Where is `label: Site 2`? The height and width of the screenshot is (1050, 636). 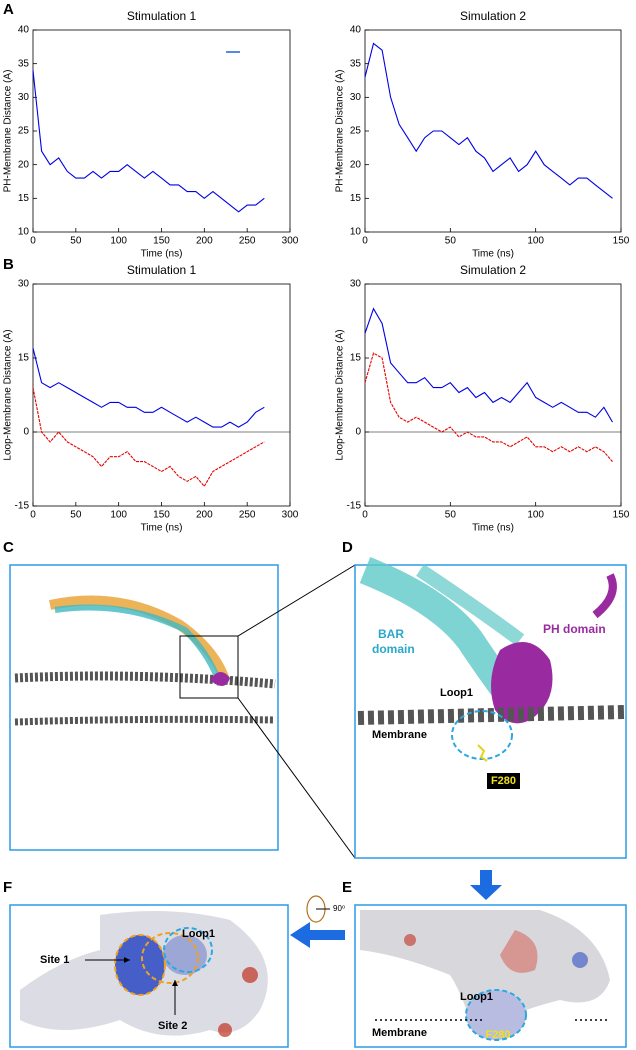
label: Site 2 is located at coordinates (172, 1026).